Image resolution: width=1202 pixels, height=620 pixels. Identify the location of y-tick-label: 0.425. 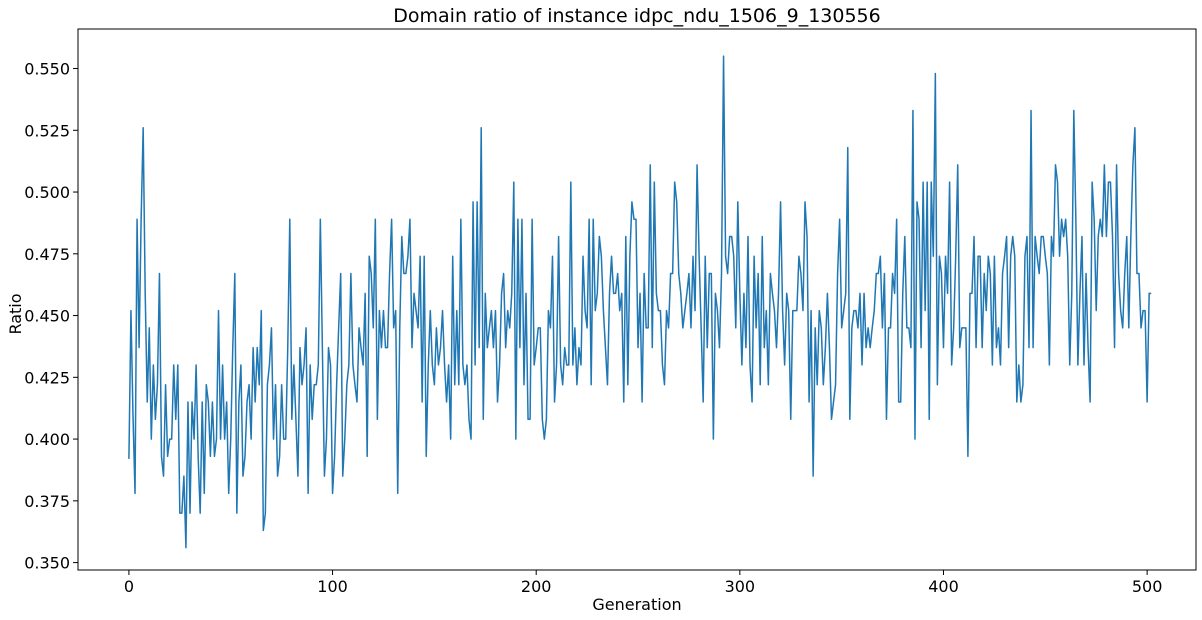
(47, 377).